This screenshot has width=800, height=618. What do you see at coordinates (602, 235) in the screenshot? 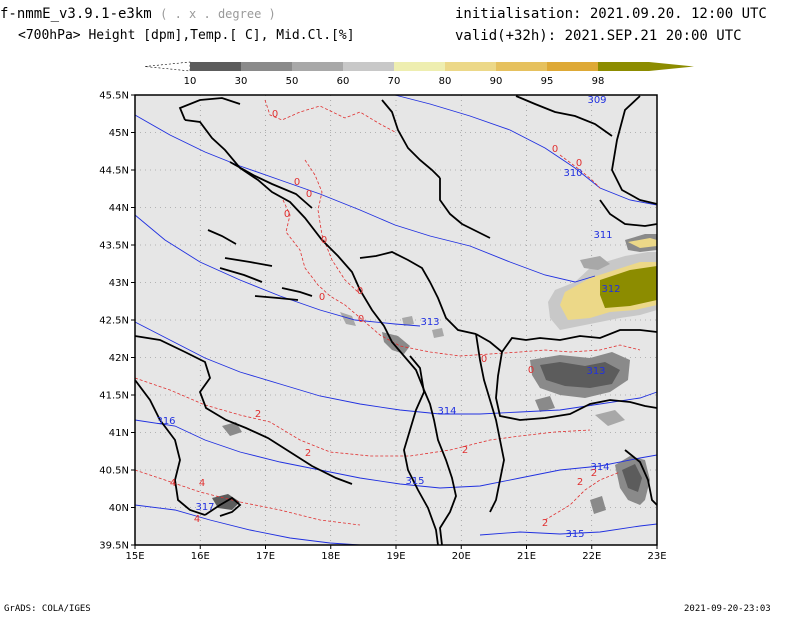
I see `height-contour-label: 311` at bounding box center [602, 235].